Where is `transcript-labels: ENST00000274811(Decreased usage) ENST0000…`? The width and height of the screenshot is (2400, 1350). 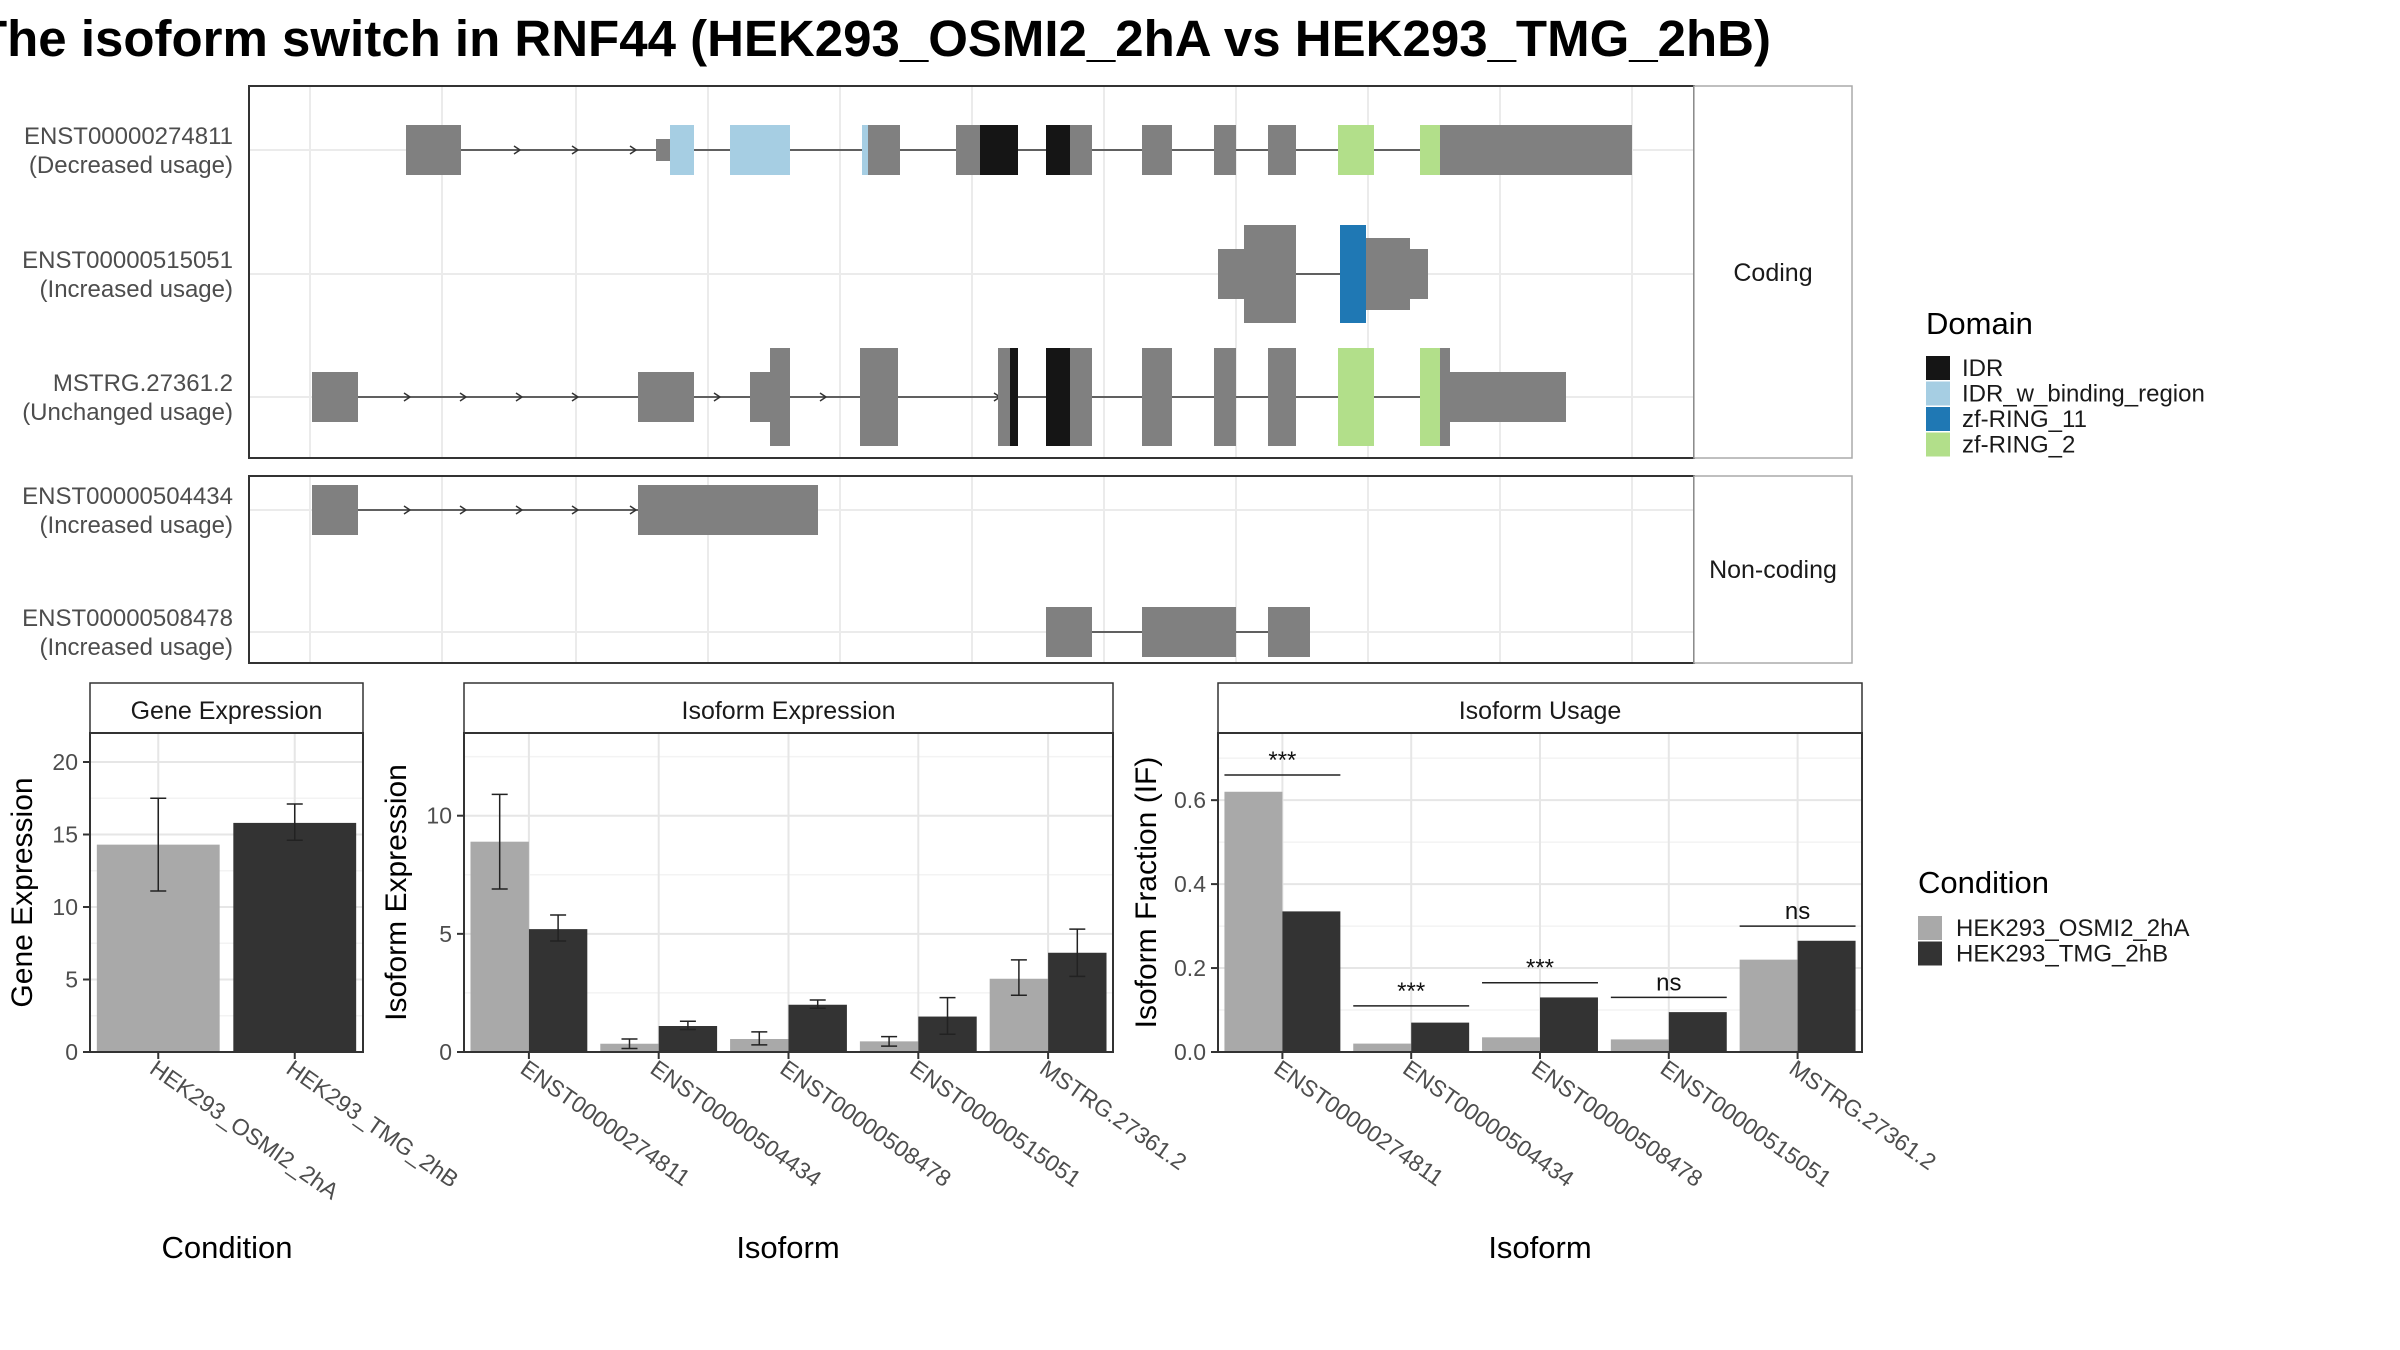 transcript-labels: ENST00000274811(Decreased usage) ENST0000… is located at coordinates (127, 392).